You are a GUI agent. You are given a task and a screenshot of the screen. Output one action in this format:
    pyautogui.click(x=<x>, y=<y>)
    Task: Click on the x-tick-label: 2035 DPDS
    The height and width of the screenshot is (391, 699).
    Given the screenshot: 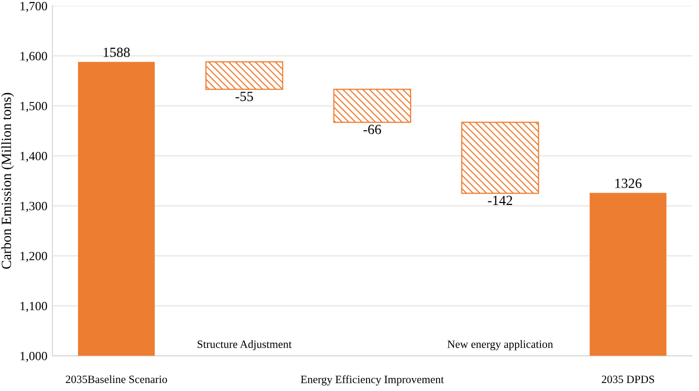 What is the action you would take?
    pyautogui.click(x=628, y=380)
    